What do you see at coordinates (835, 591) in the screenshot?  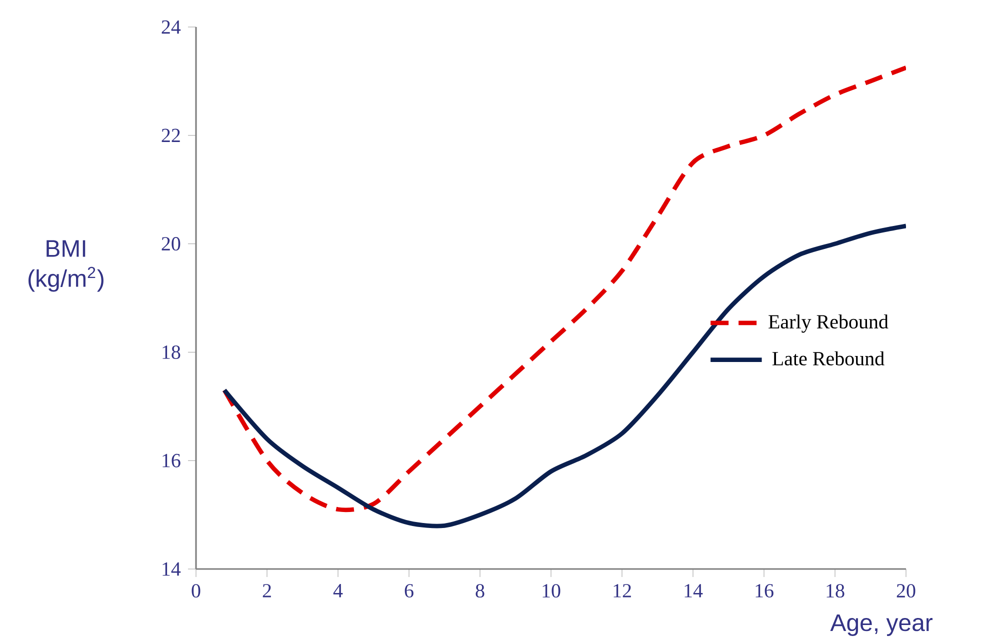 I see `x-tick-label: 18` at bounding box center [835, 591].